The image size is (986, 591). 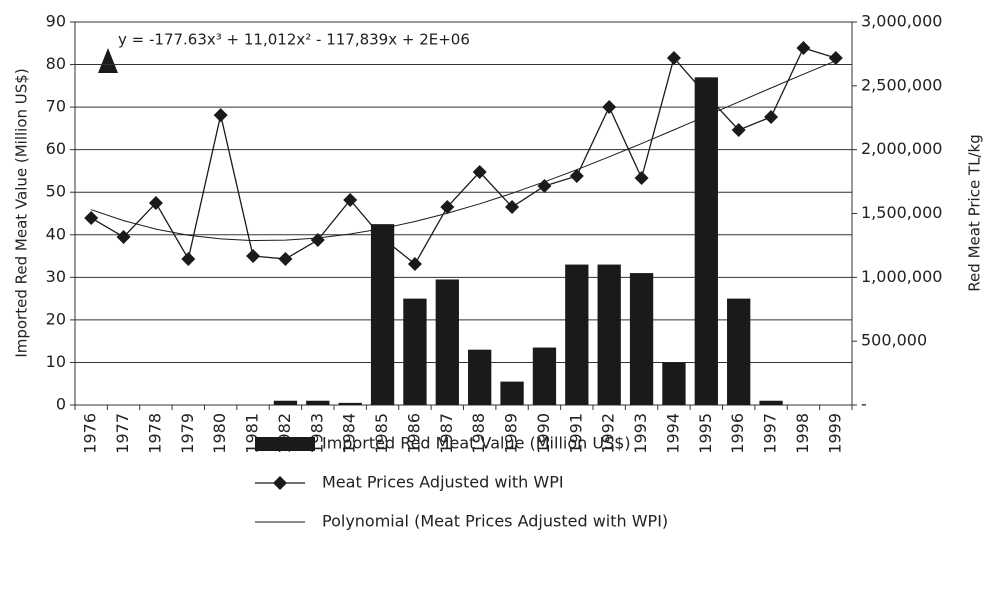 I want to click on x-tick-label: 1988, so click(x=478, y=433).